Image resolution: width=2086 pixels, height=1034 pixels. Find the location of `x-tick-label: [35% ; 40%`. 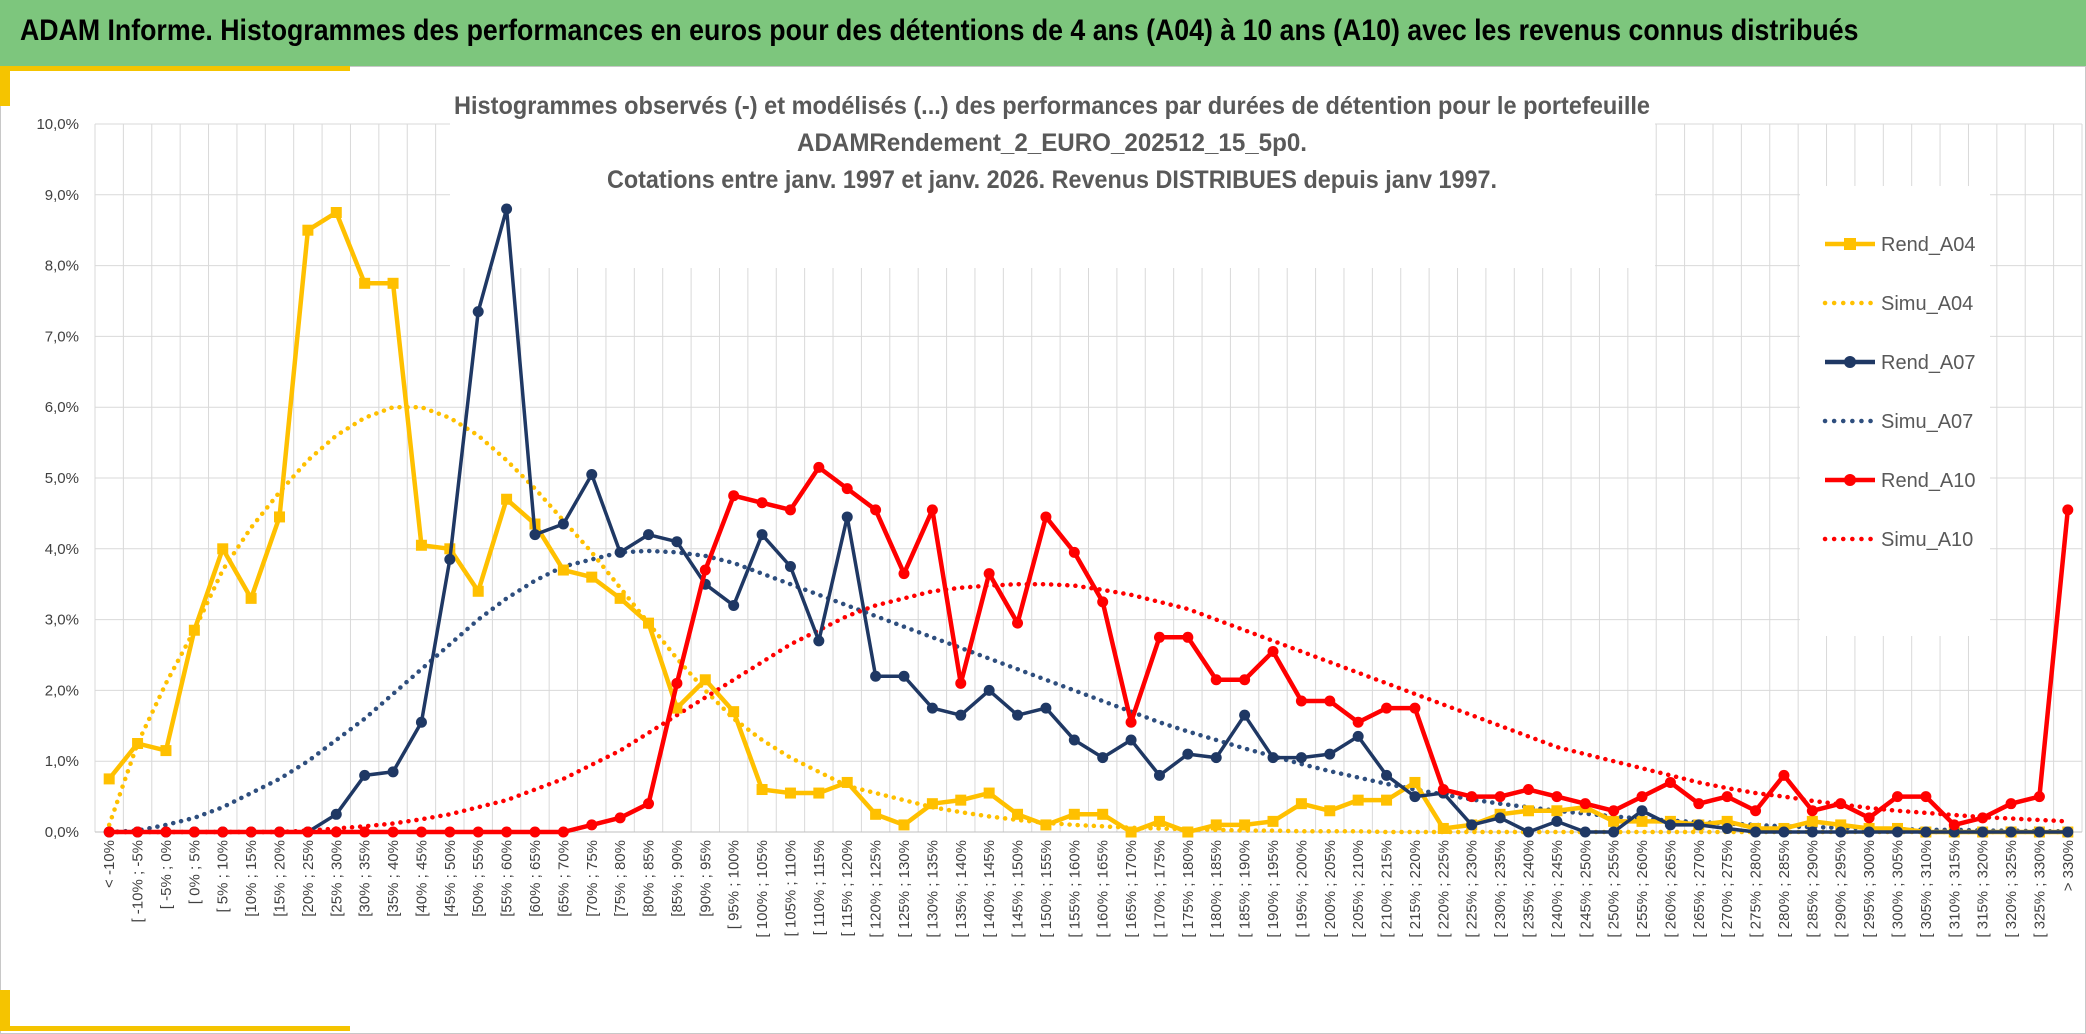

x-tick-label: [35% ; 40% is located at coordinates (393, 878).